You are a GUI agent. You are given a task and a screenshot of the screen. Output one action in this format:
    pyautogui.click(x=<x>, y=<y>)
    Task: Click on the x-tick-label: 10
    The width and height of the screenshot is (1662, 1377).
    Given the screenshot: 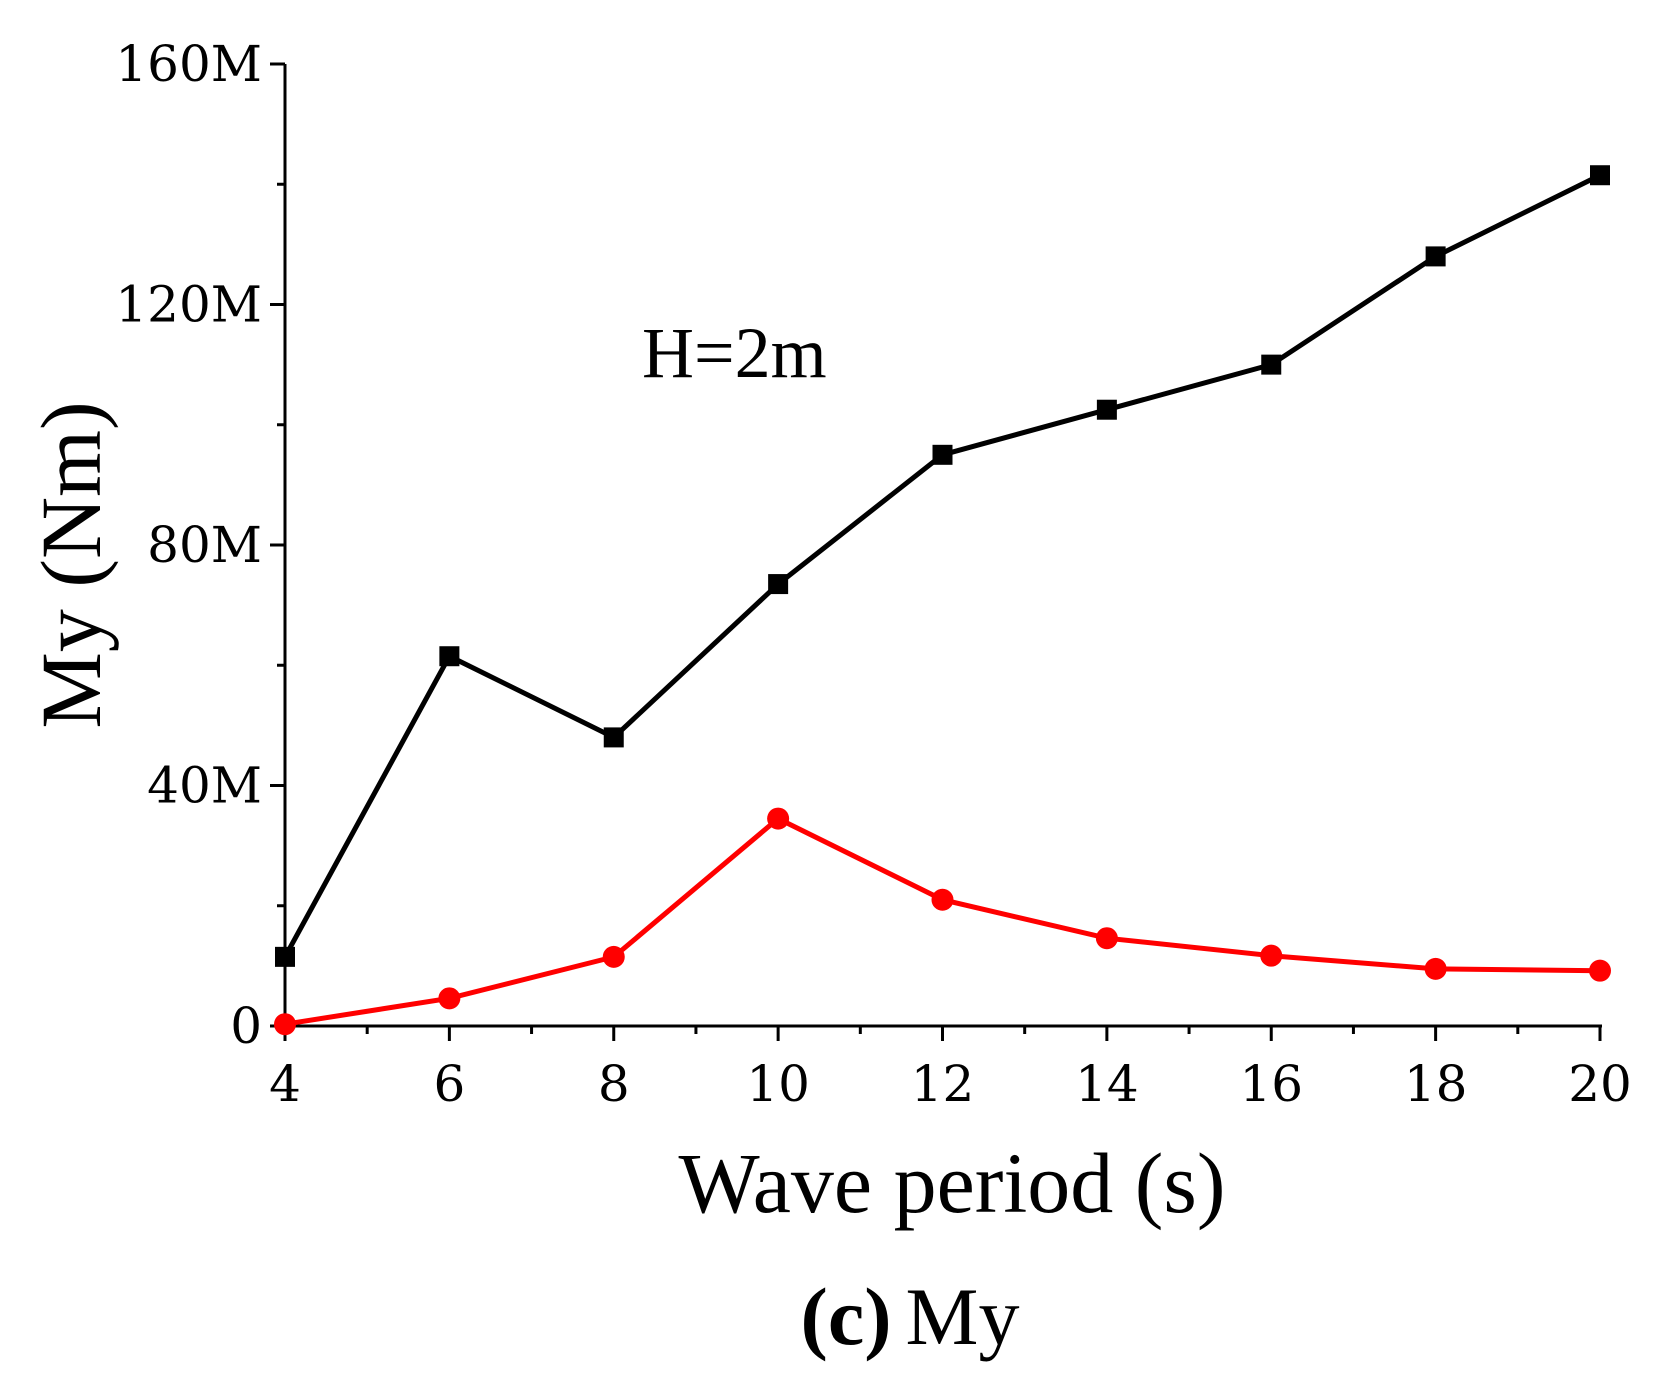 What is the action you would take?
    pyautogui.click(x=778, y=1084)
    